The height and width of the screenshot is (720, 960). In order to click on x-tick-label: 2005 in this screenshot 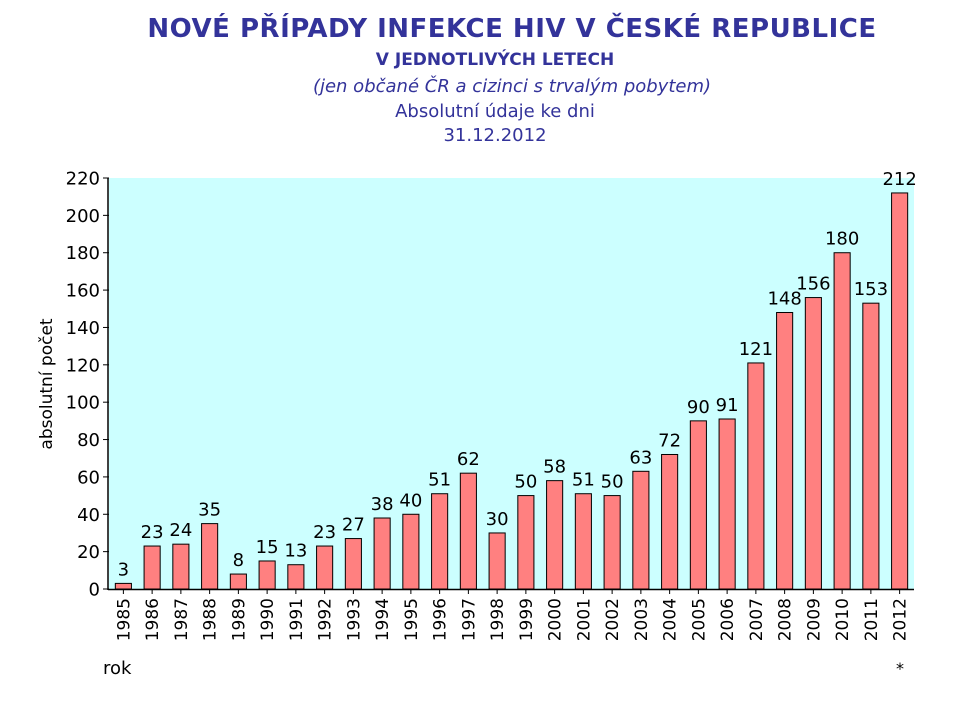, I will do `click(699, 619)`.